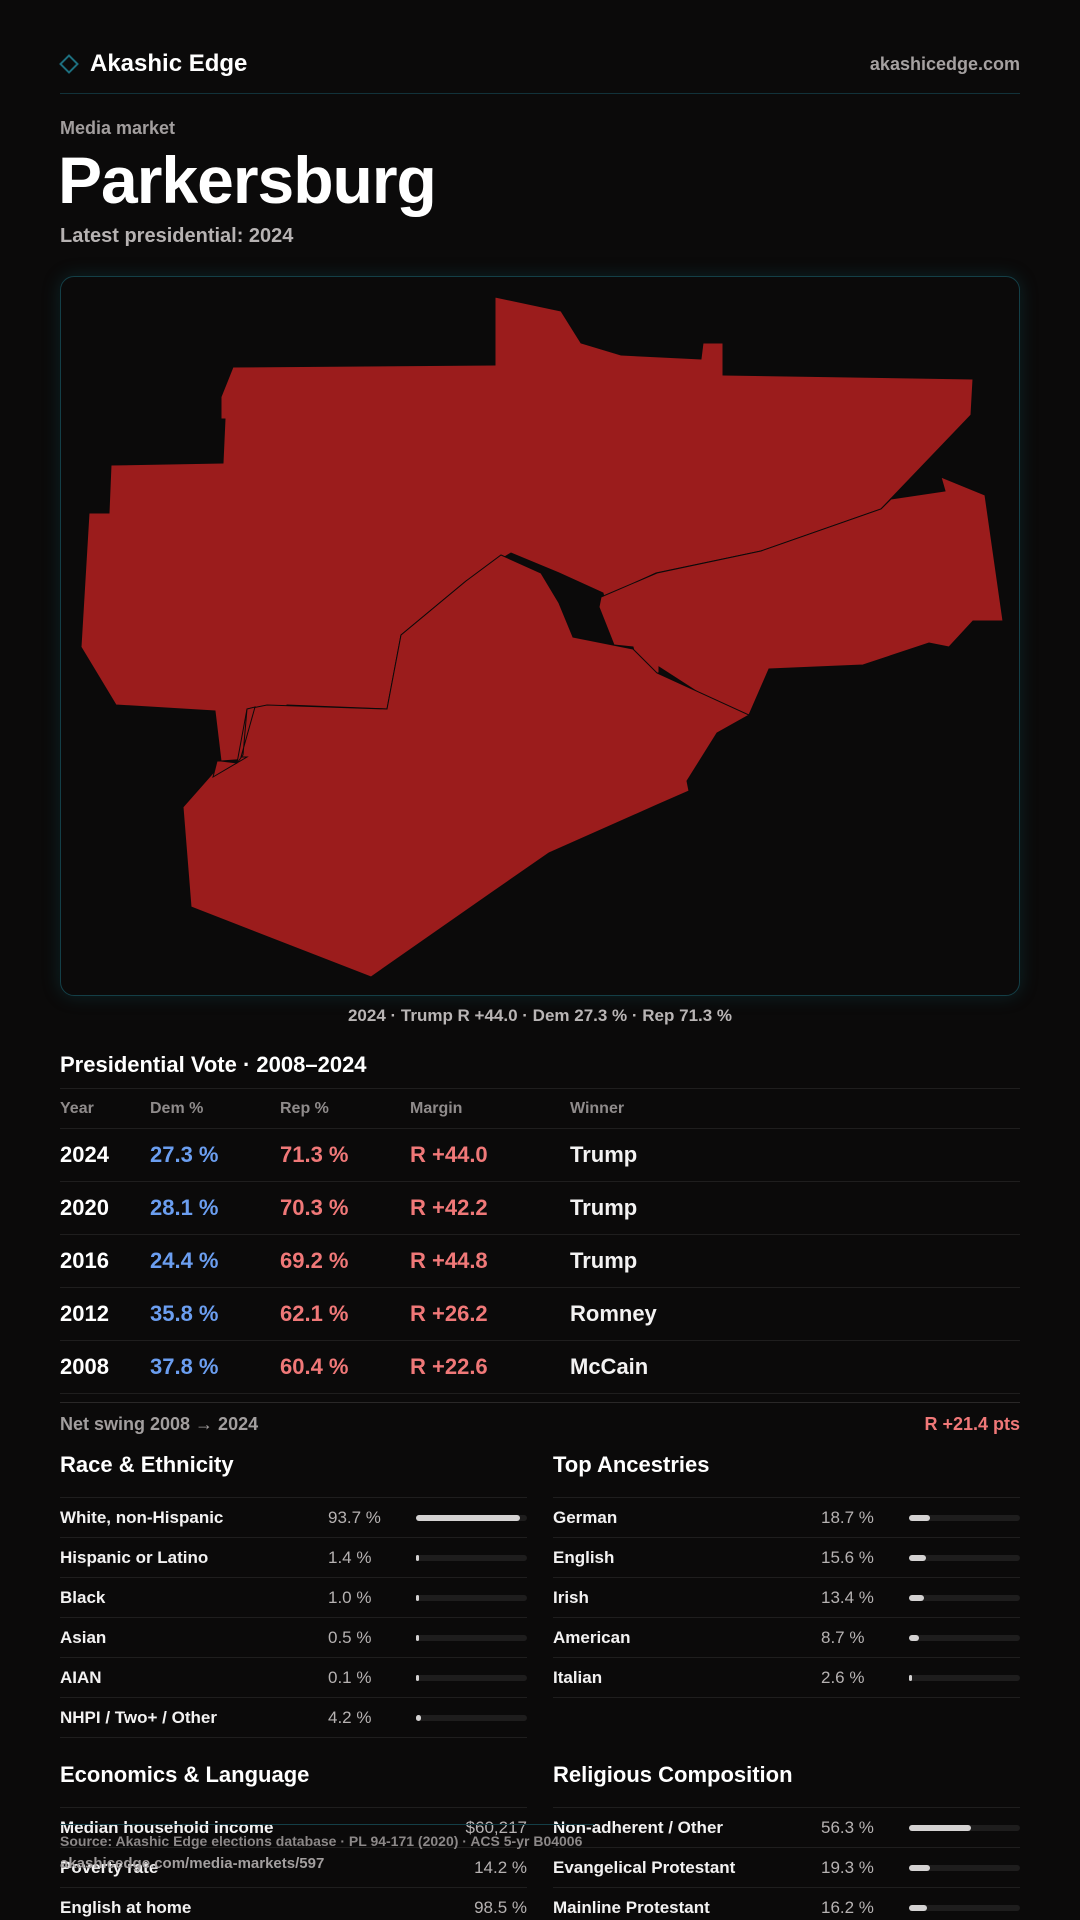 This screenshot has height=1920, width=1080. I want to click on brand: Akashic Edge, so click(153, 64).